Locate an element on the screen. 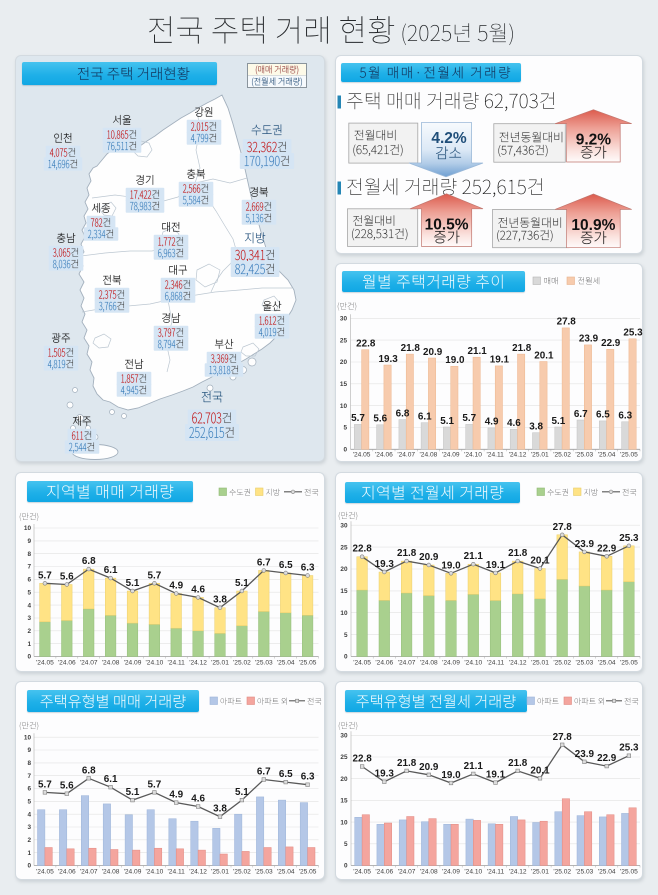  svg-text: 1 is located at coordinates (29, 644).